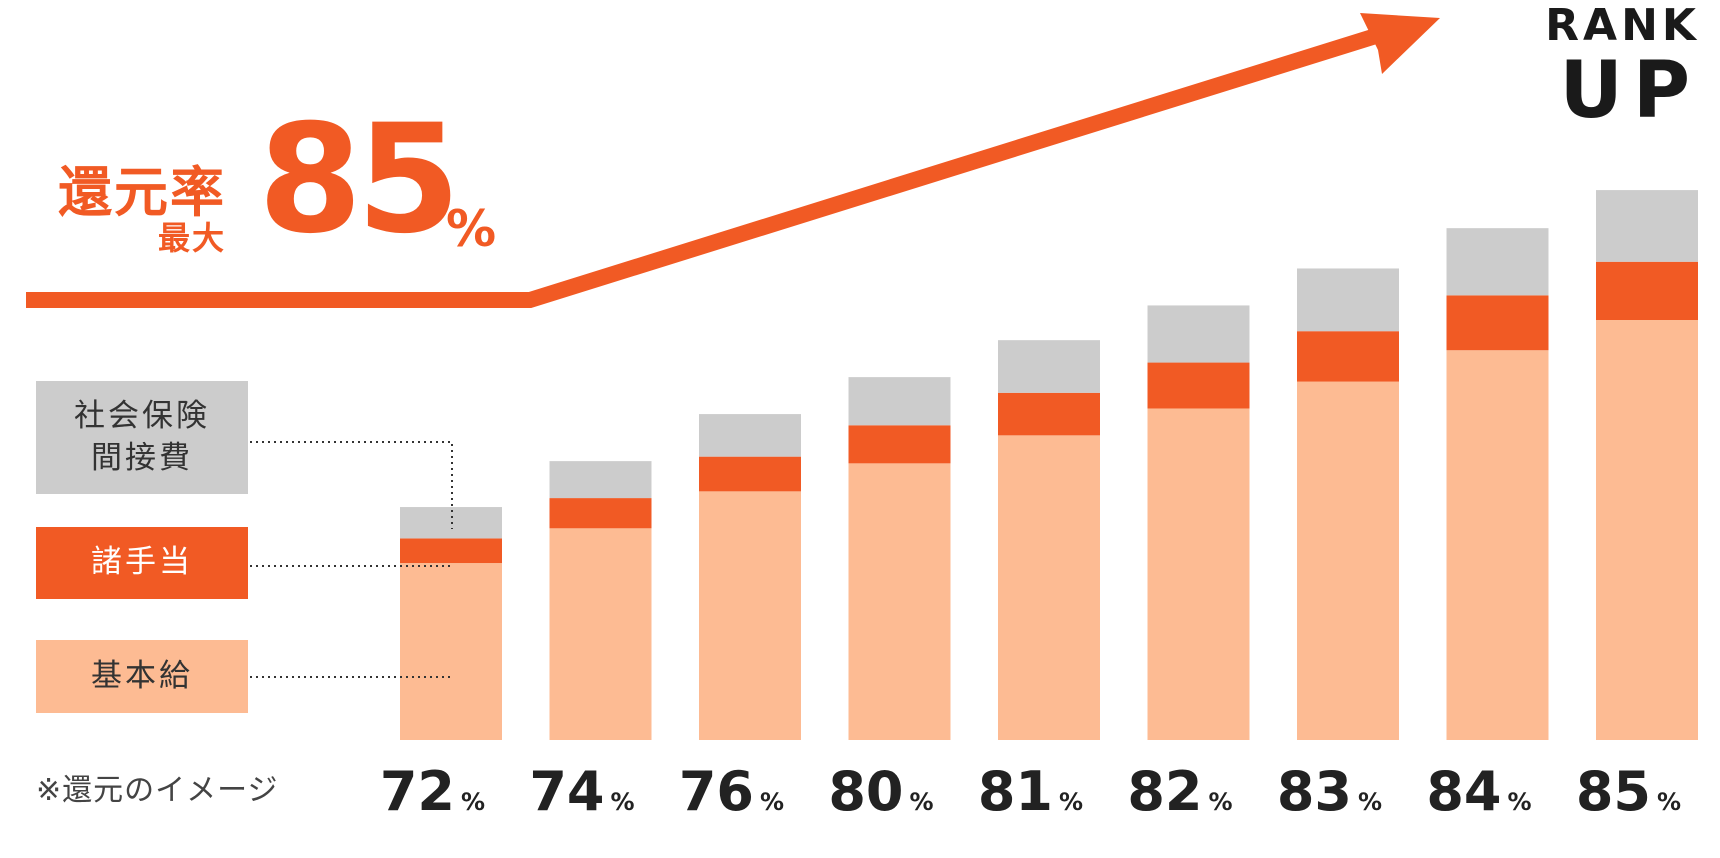 The height and width of the screenshot is (858, 1720). I want to click on legend-base-salary: 基本給, so click(142, 676).